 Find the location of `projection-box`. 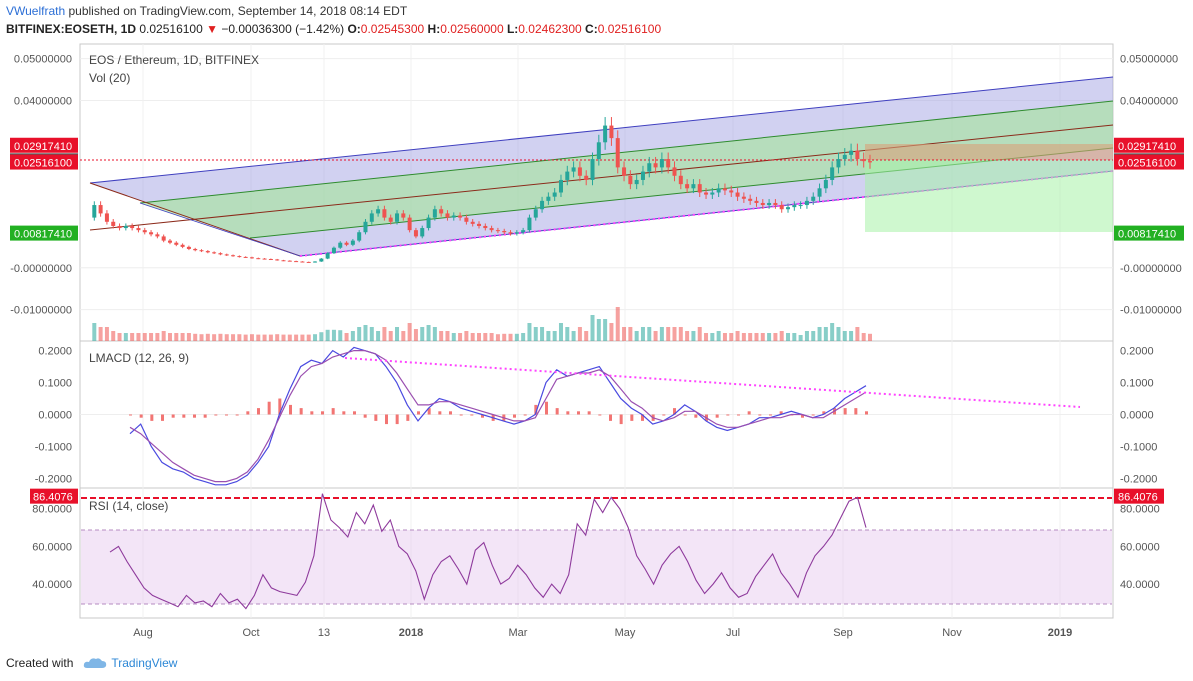

projection-box is located at coordinates (989, 188).